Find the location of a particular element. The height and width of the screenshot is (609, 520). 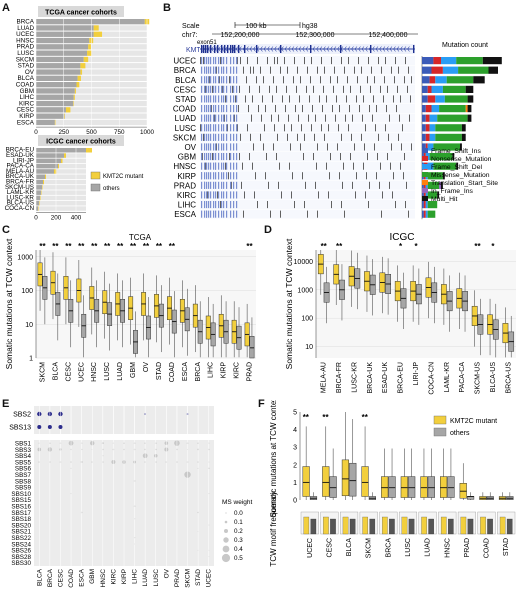

significance-marker: * is located at coordinates (401, 246).